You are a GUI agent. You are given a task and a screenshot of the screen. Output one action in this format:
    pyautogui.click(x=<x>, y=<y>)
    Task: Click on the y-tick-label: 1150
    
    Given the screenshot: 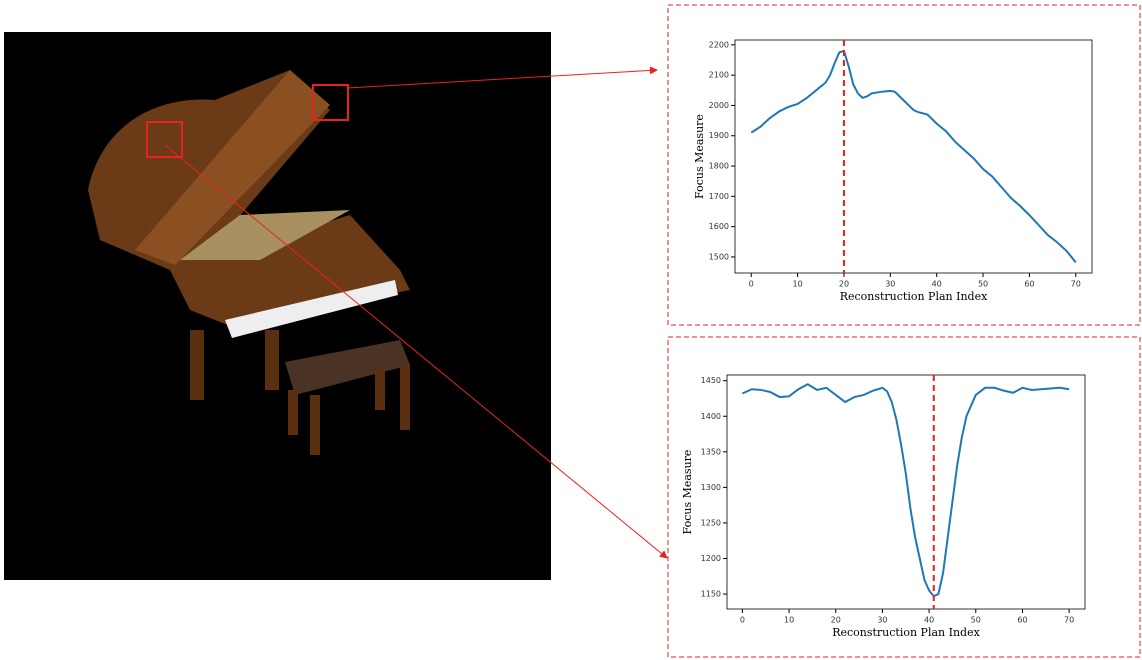 What is the action you would take?
    pyautogui.click(x=711, y=594)
    